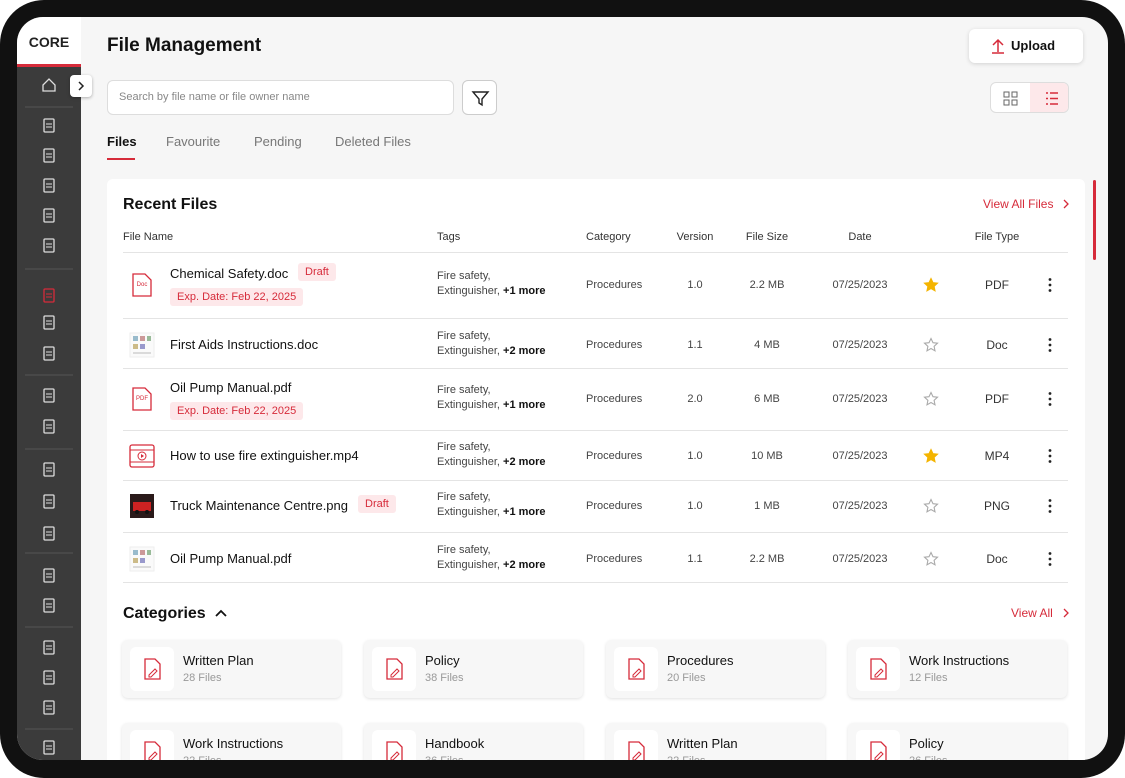 This screenshot has width=1125, height=778. I want to click on category-card: Work Instructions 12 Files, so click(957, 669).